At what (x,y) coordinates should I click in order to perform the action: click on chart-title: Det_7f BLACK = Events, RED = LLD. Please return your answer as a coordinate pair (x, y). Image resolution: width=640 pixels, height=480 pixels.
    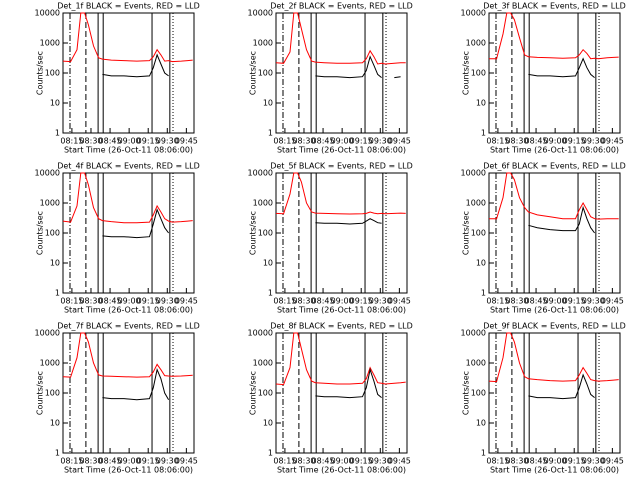
    Looking at the image, I should click on (128, 326).